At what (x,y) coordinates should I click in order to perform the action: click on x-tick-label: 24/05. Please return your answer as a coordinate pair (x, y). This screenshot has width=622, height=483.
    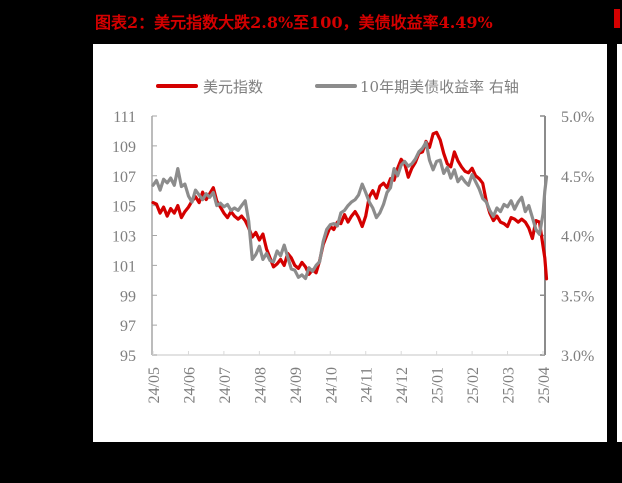
    Looking at the image, I should click on (154, 385).